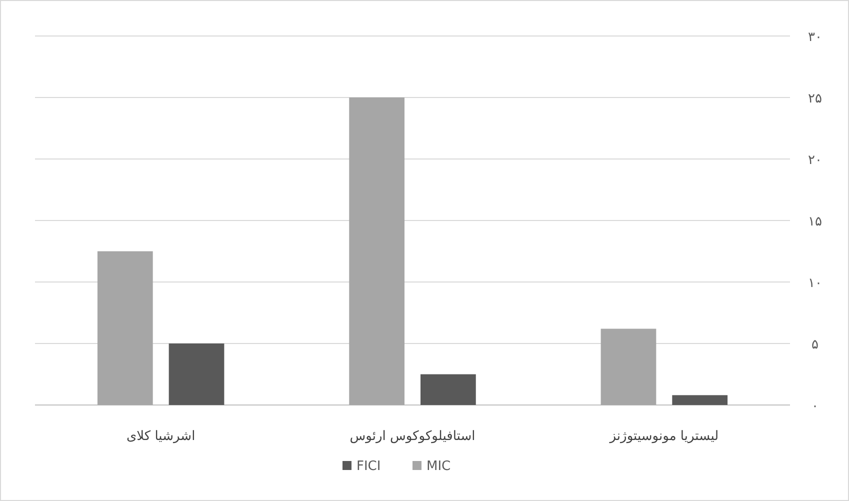 This screenshot has width=849, height=501. What do you see at coordinates (815, 222) in the screenshot?
I see `y-tick-label: ۱۵` at bounding box center [815, 222].